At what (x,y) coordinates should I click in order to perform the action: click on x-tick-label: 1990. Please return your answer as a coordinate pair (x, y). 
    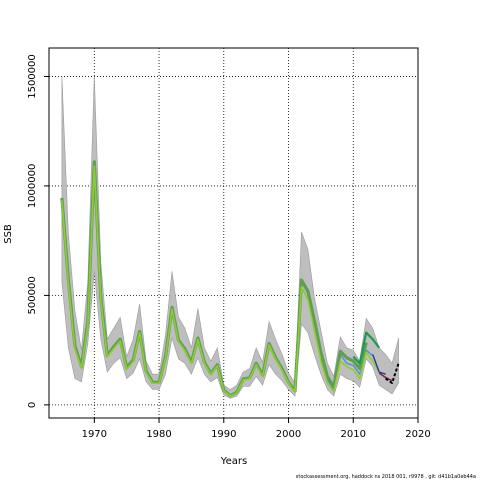
    Looking at the image, I should click on (223, 434).